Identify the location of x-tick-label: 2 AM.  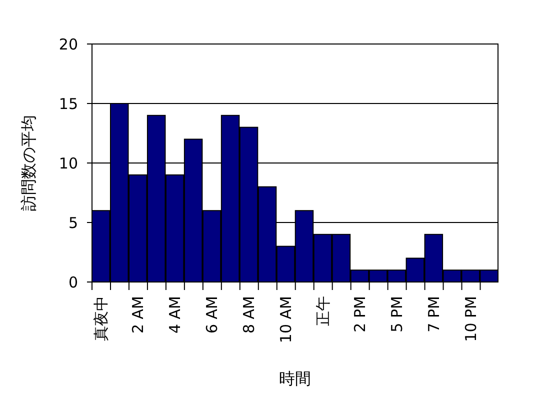
(138, 315).